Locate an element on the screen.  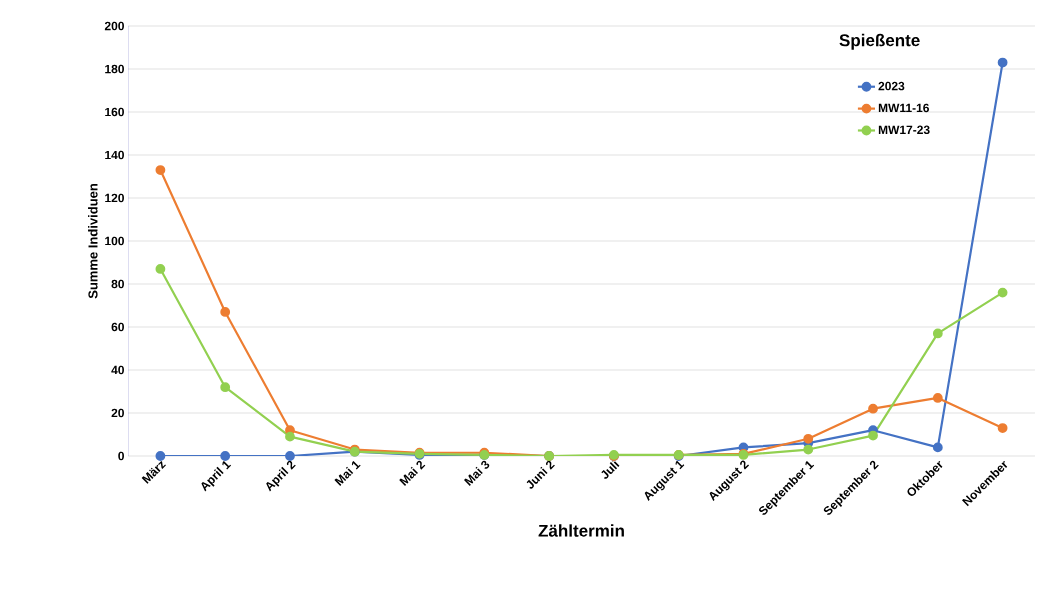
y-tick-label: 180 is located at coordinates (114, 69).